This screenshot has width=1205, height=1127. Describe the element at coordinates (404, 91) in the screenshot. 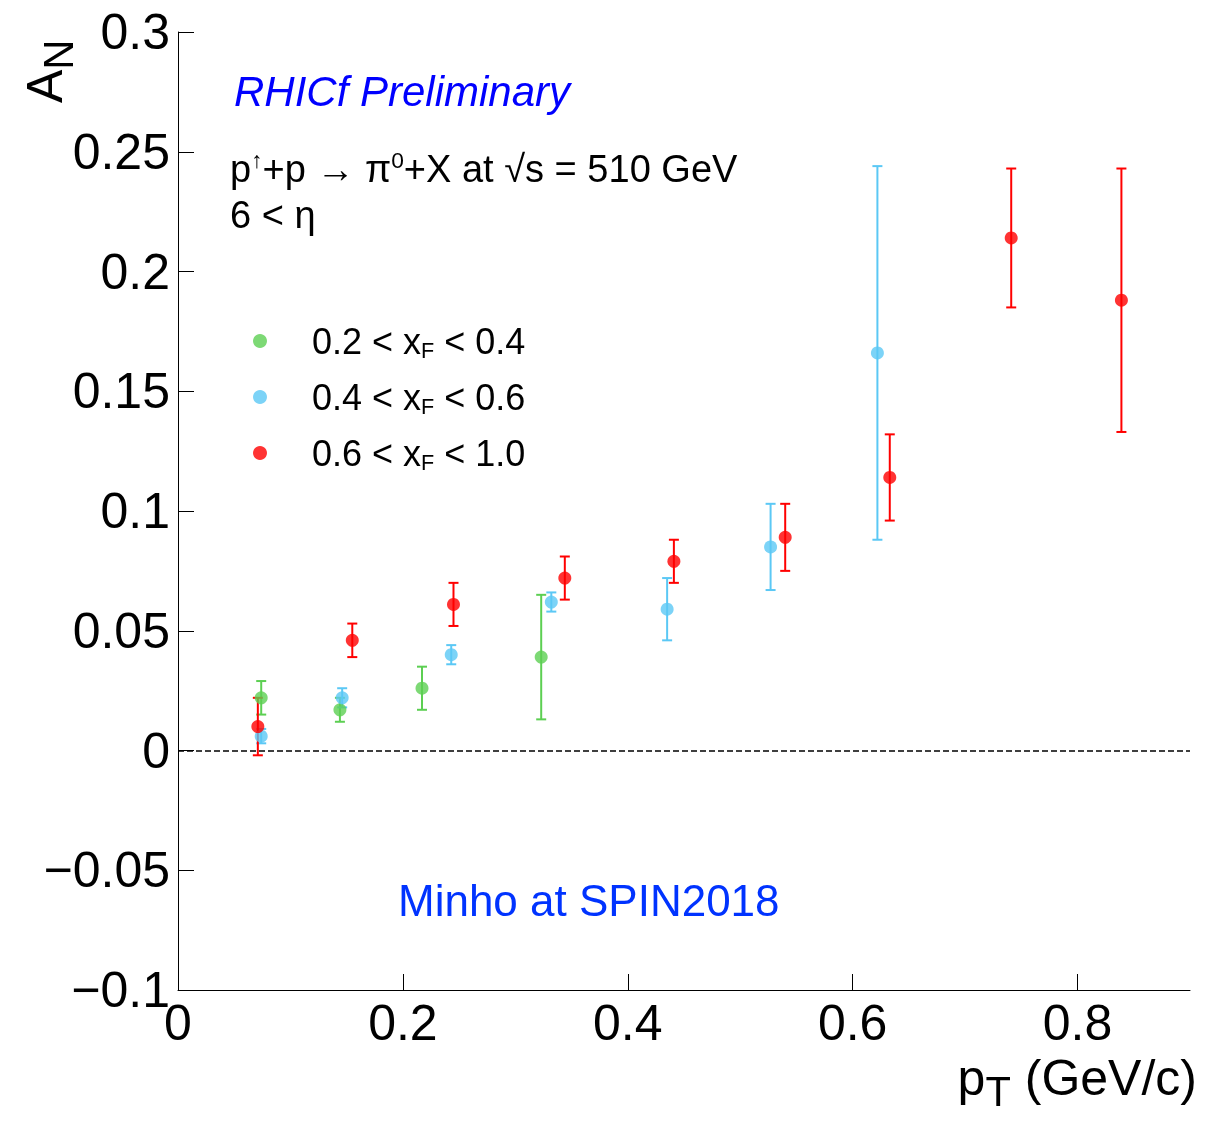

I see `annotation: RHICf Preliminary` at that location.